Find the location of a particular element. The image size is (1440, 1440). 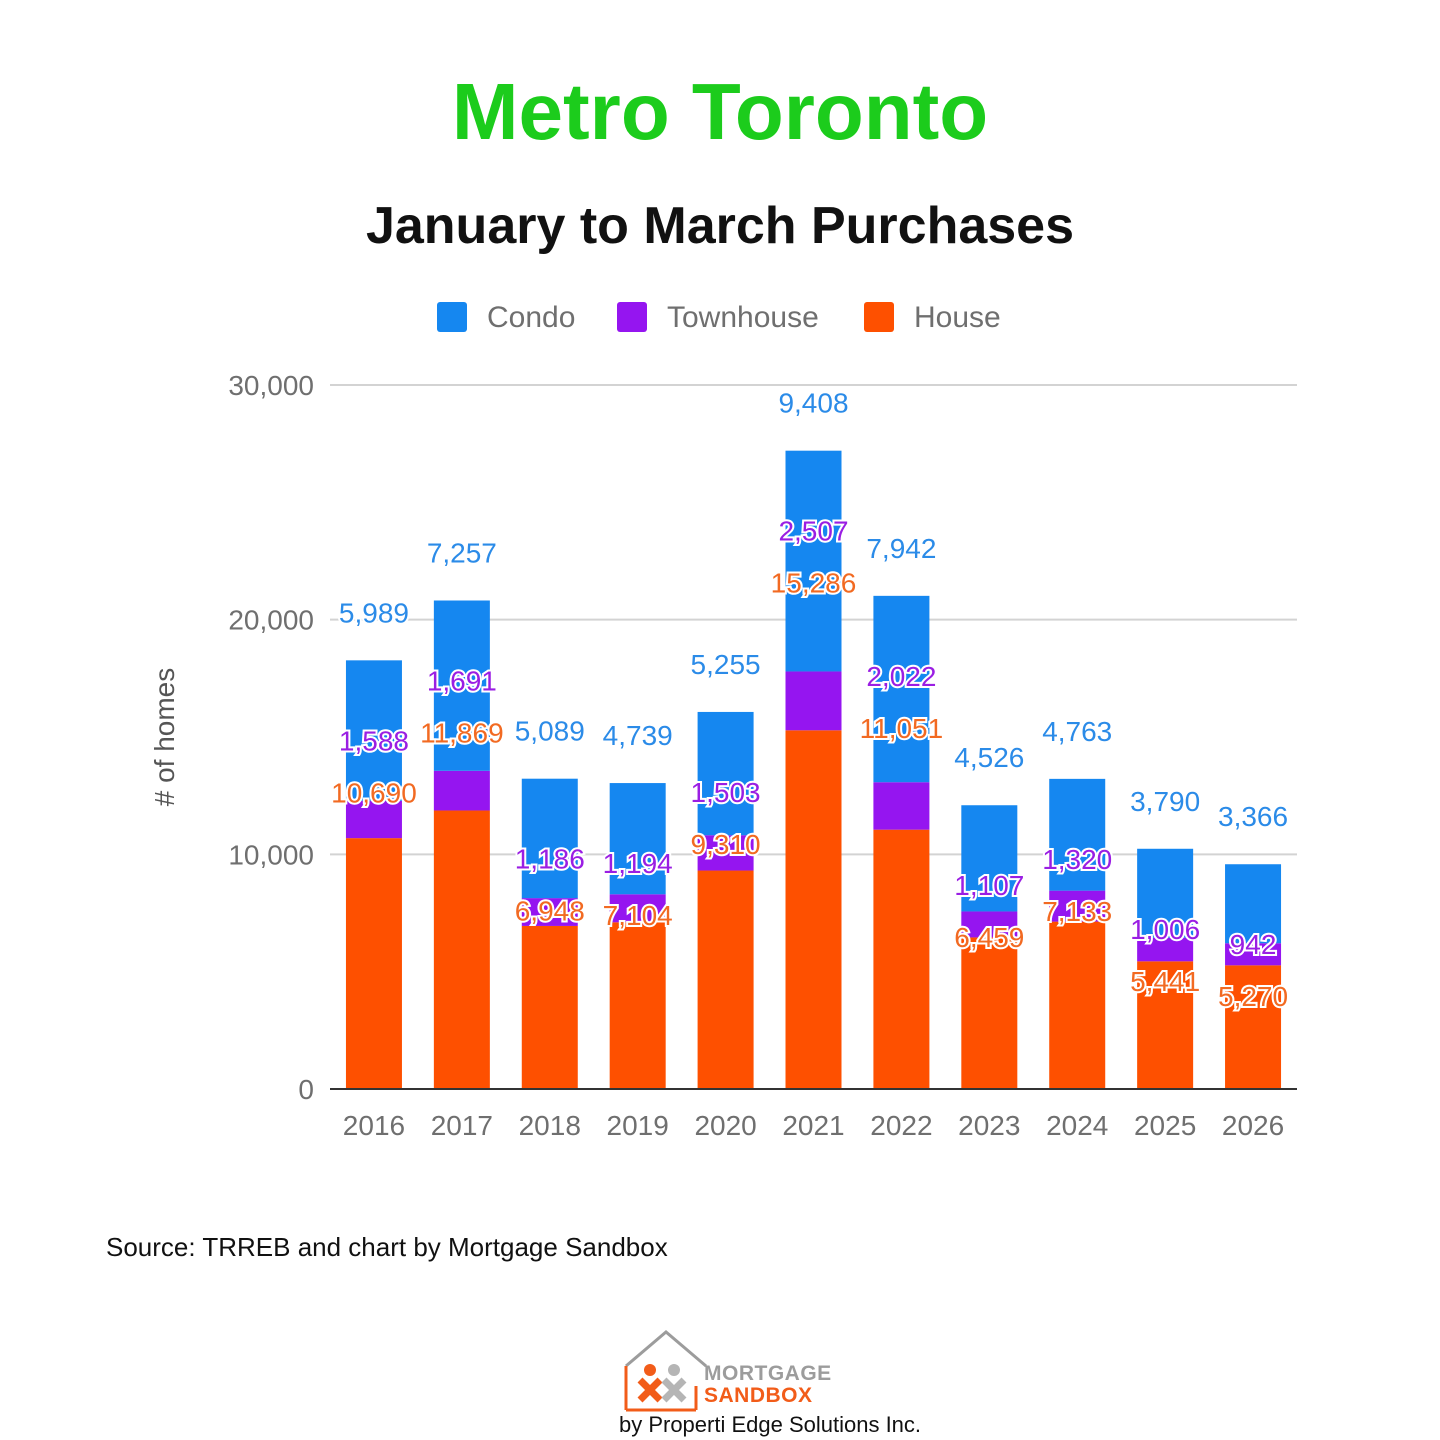

data-label-condo: 5,089 is located at coordinates (550, 731).